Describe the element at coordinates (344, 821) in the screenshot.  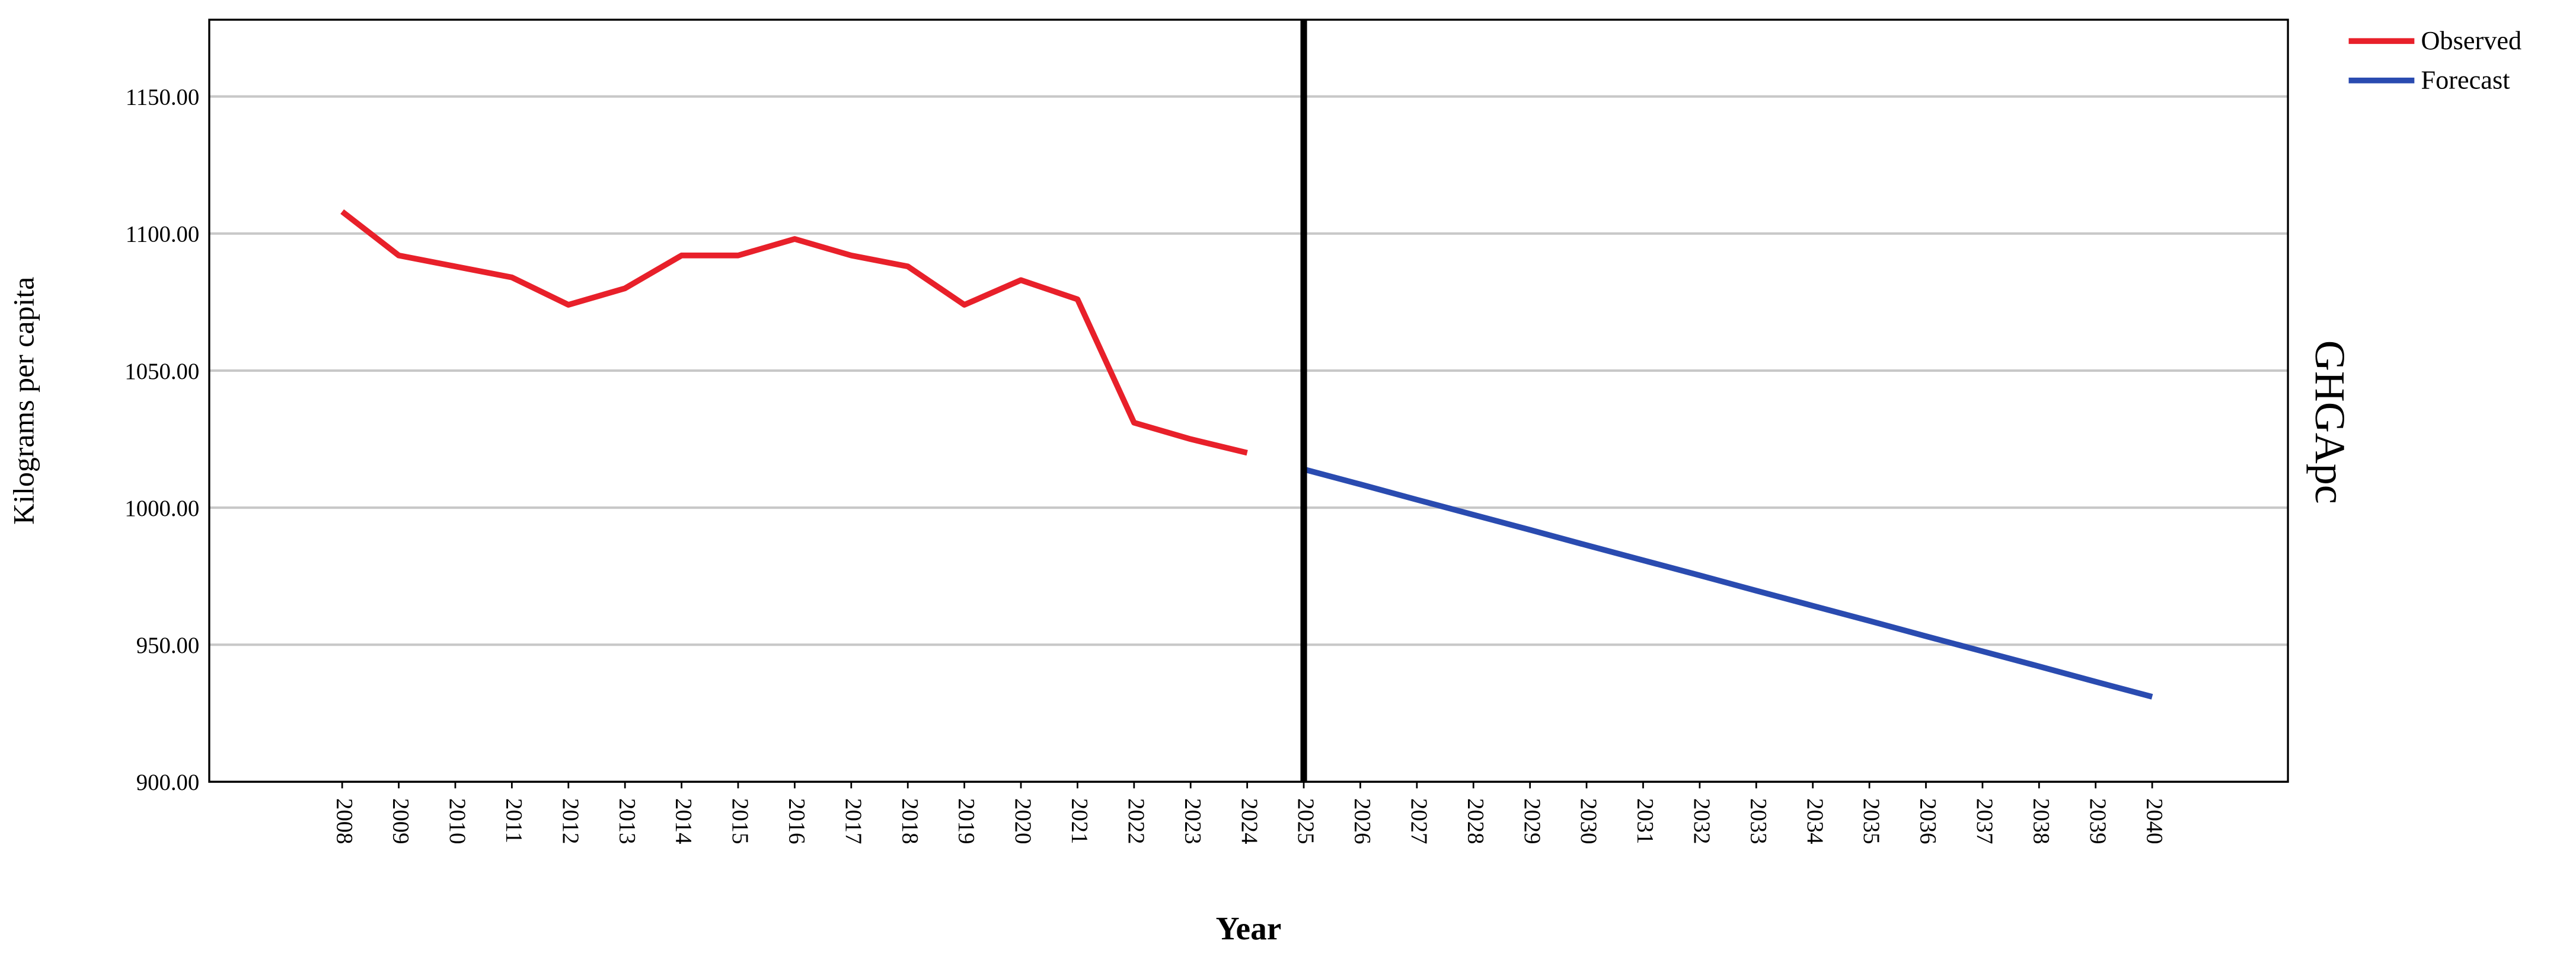
I see `x-tick-label: 2008` at that location.